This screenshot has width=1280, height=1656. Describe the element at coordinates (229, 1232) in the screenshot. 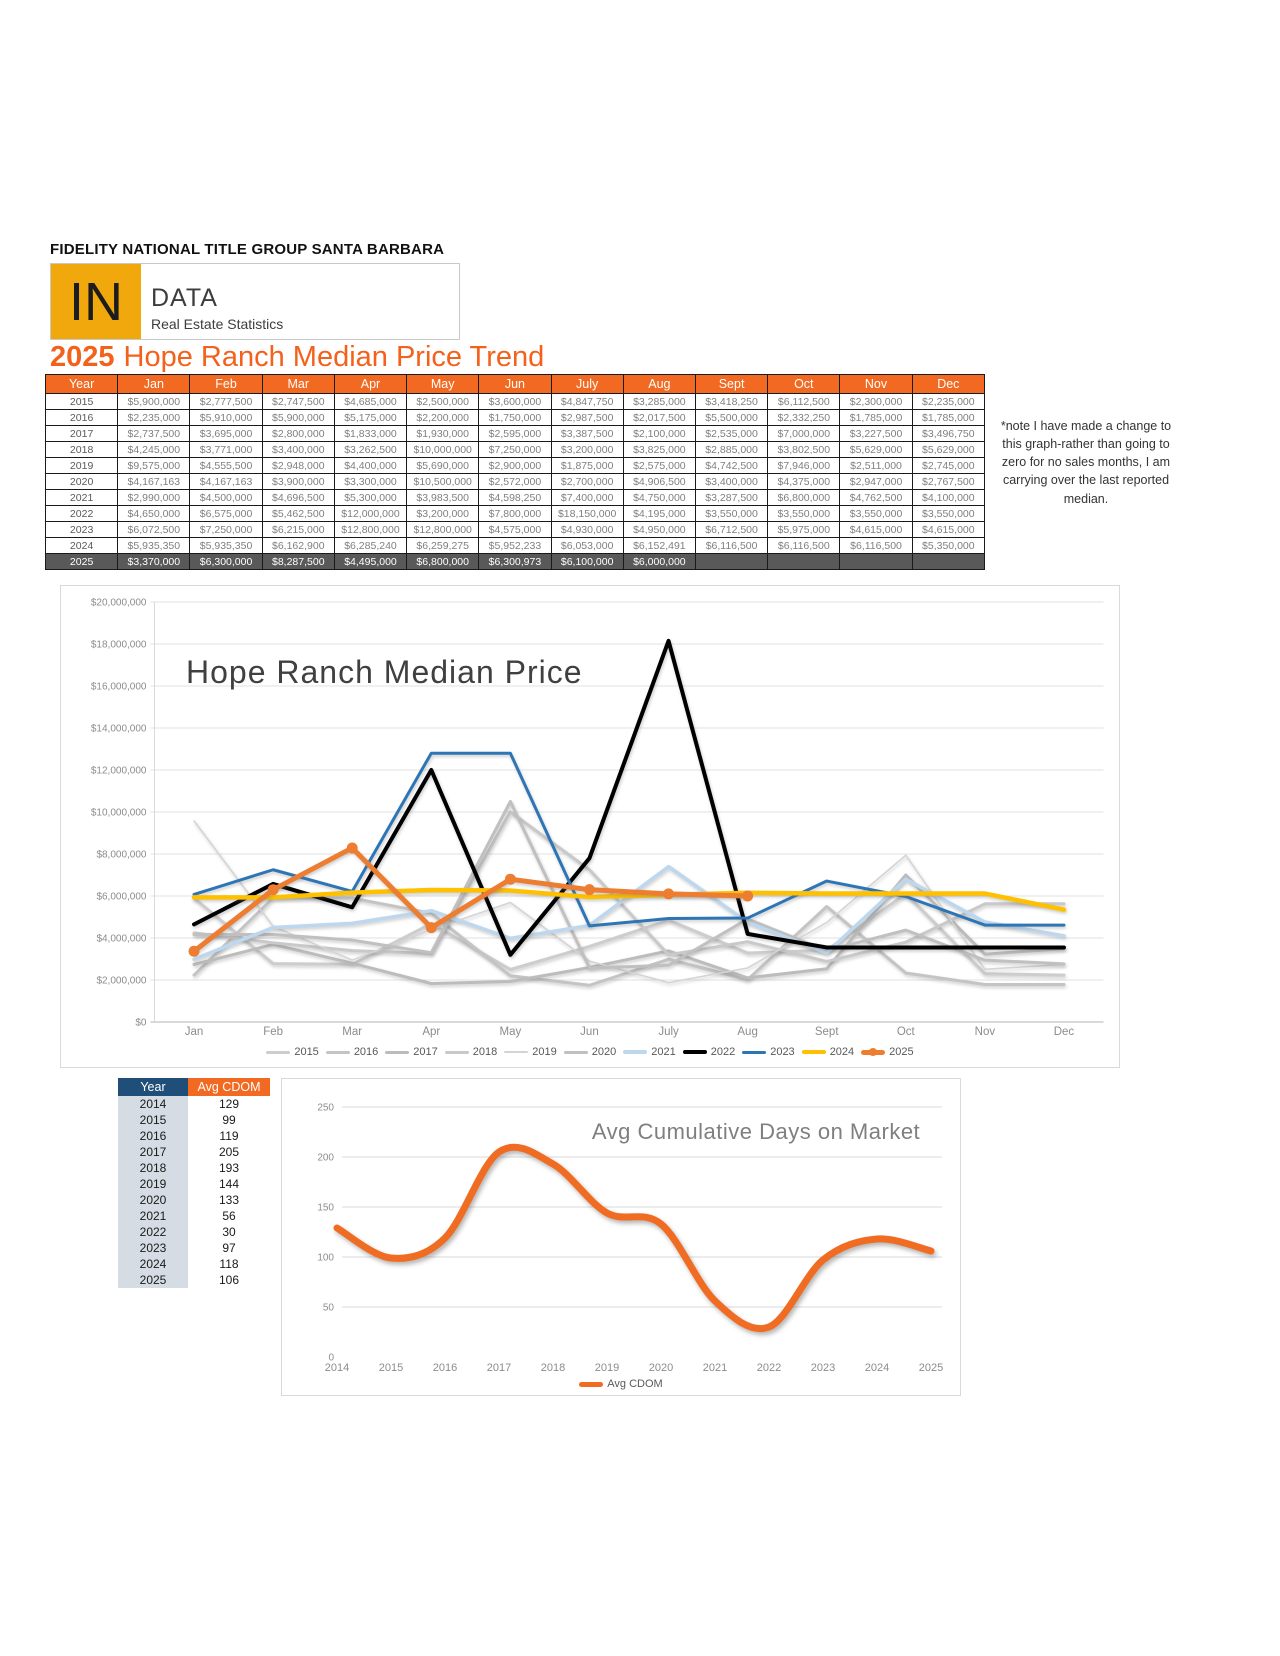

I see `cdom-cell: 30` at that location.